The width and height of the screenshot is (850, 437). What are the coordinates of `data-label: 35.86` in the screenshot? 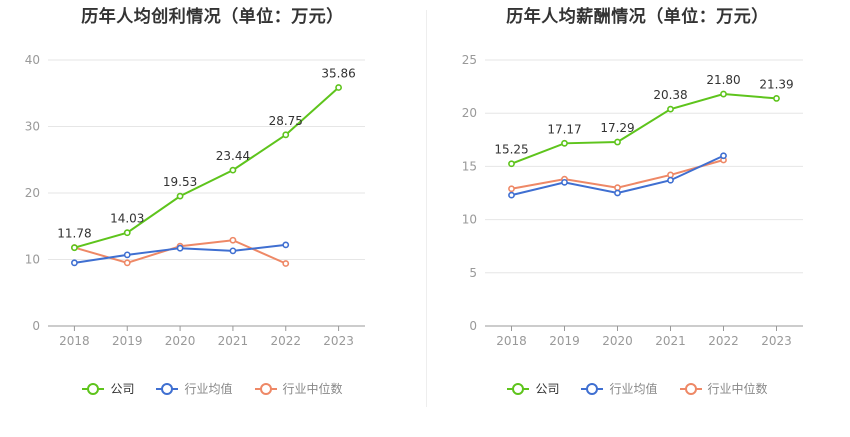 It's located at (338, 74).